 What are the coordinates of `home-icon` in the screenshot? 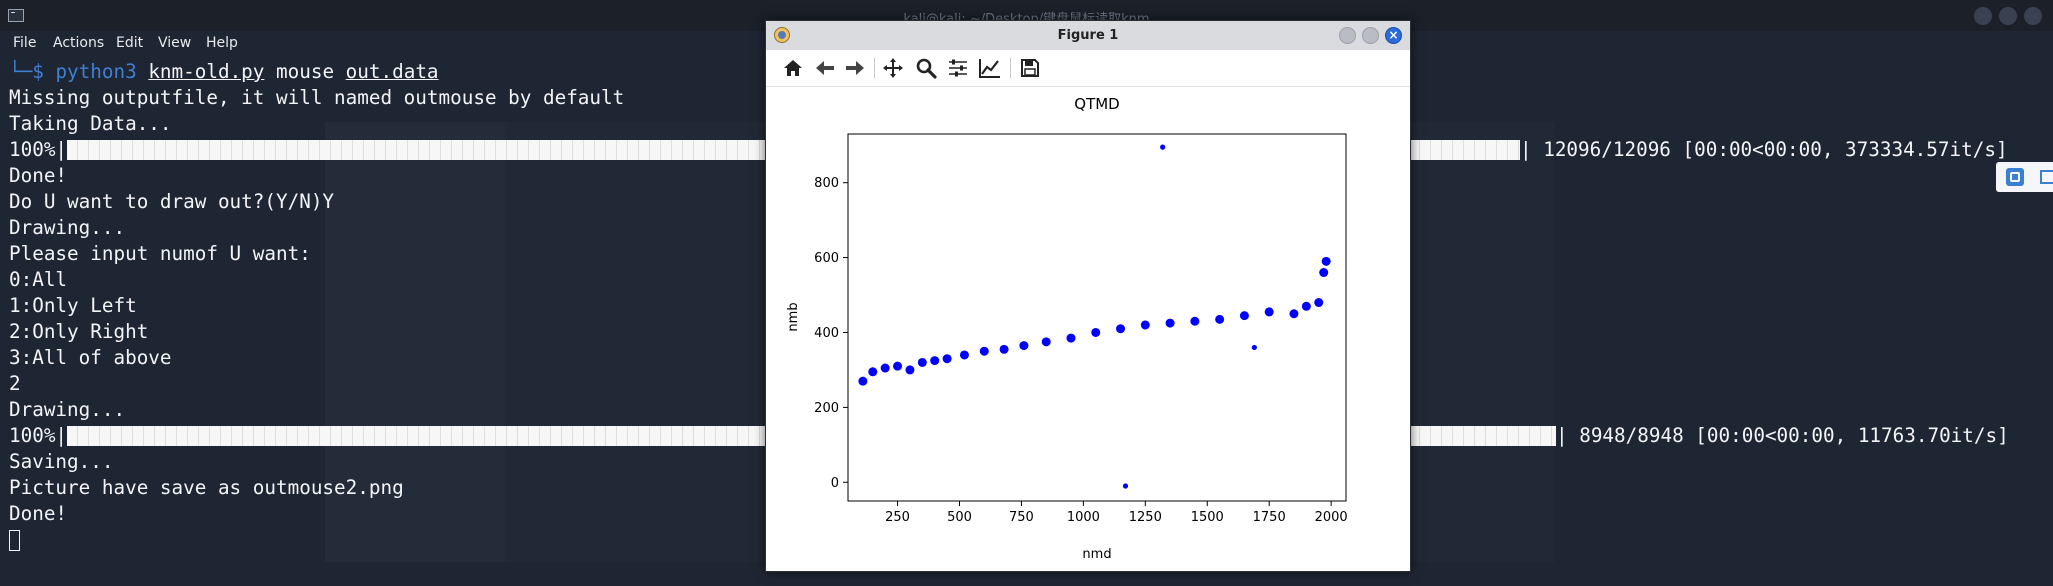 It's located at (793, 68).